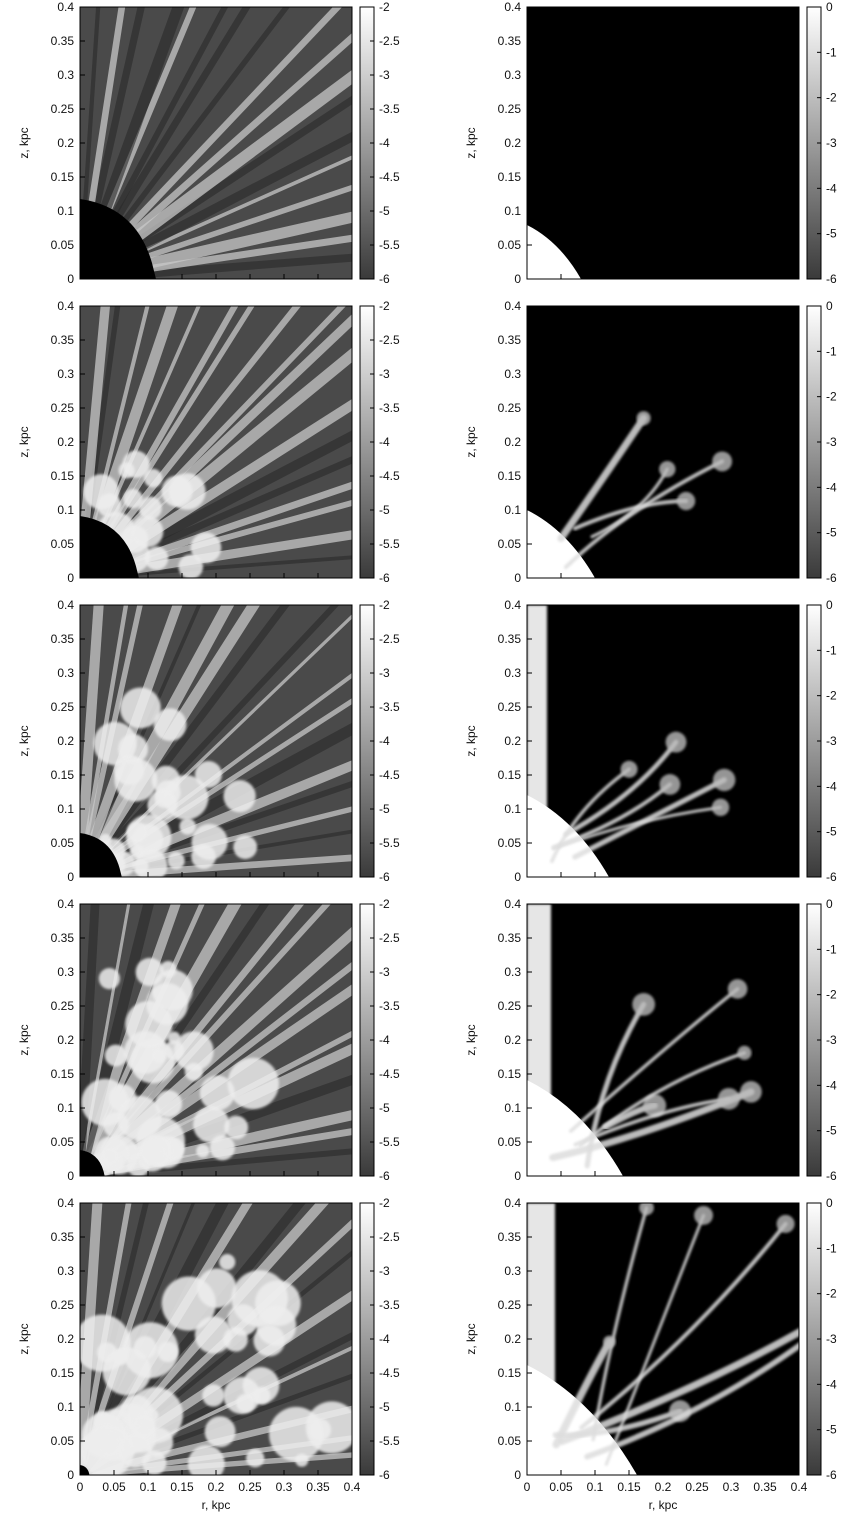 The width and height of the screenshot is (844, 1535). What do you see at coordinates (250, 1487) in the screenshot?
I see `x-tick-label: 0.25` at bounding box center [250, 1487].